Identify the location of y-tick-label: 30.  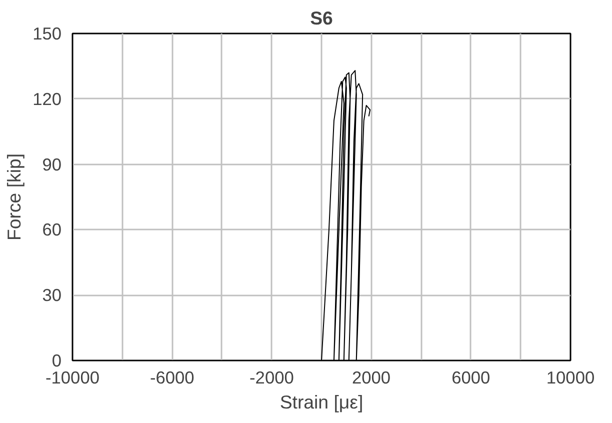
(52, 295).